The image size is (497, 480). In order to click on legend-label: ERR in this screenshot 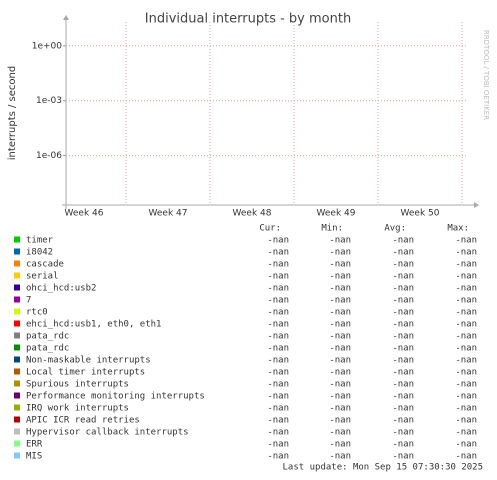, I will do `click(34, 445)`.